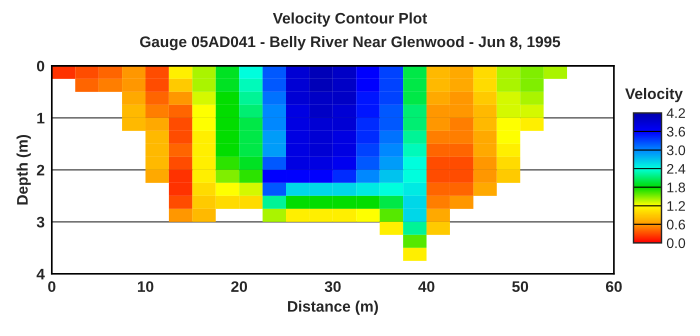 The width and height of the screenshot is (700, 336). Describe the element at coordinates (332, 286) in the screenshot. I see `x-tick-label: 30` at that location.